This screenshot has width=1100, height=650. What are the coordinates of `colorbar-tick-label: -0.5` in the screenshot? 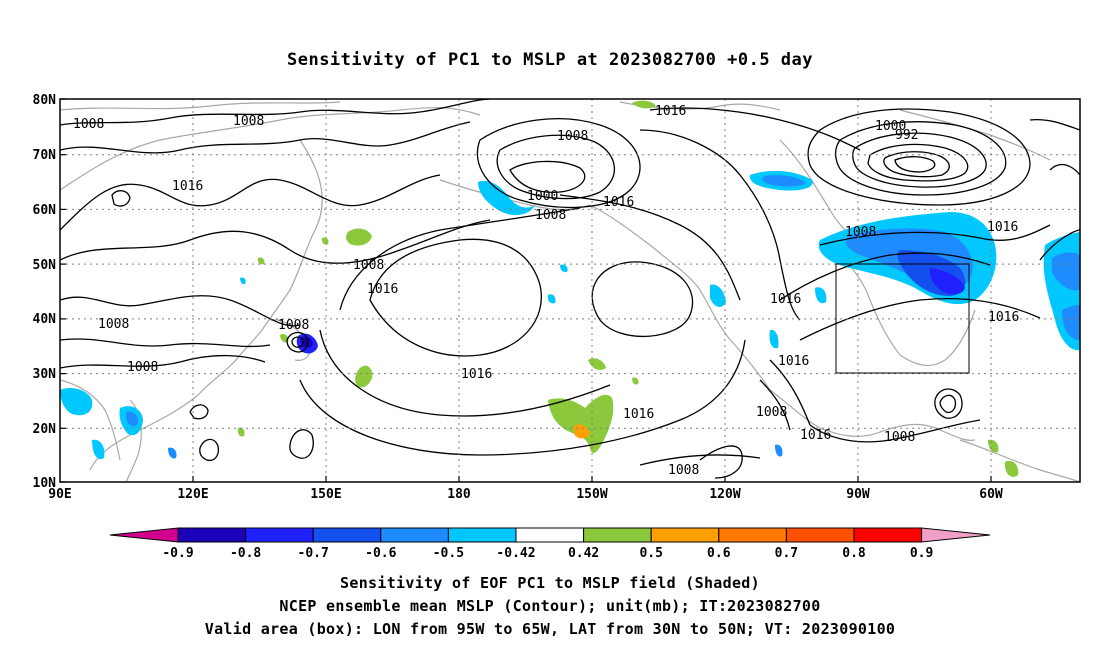 It's located at (448, 553).